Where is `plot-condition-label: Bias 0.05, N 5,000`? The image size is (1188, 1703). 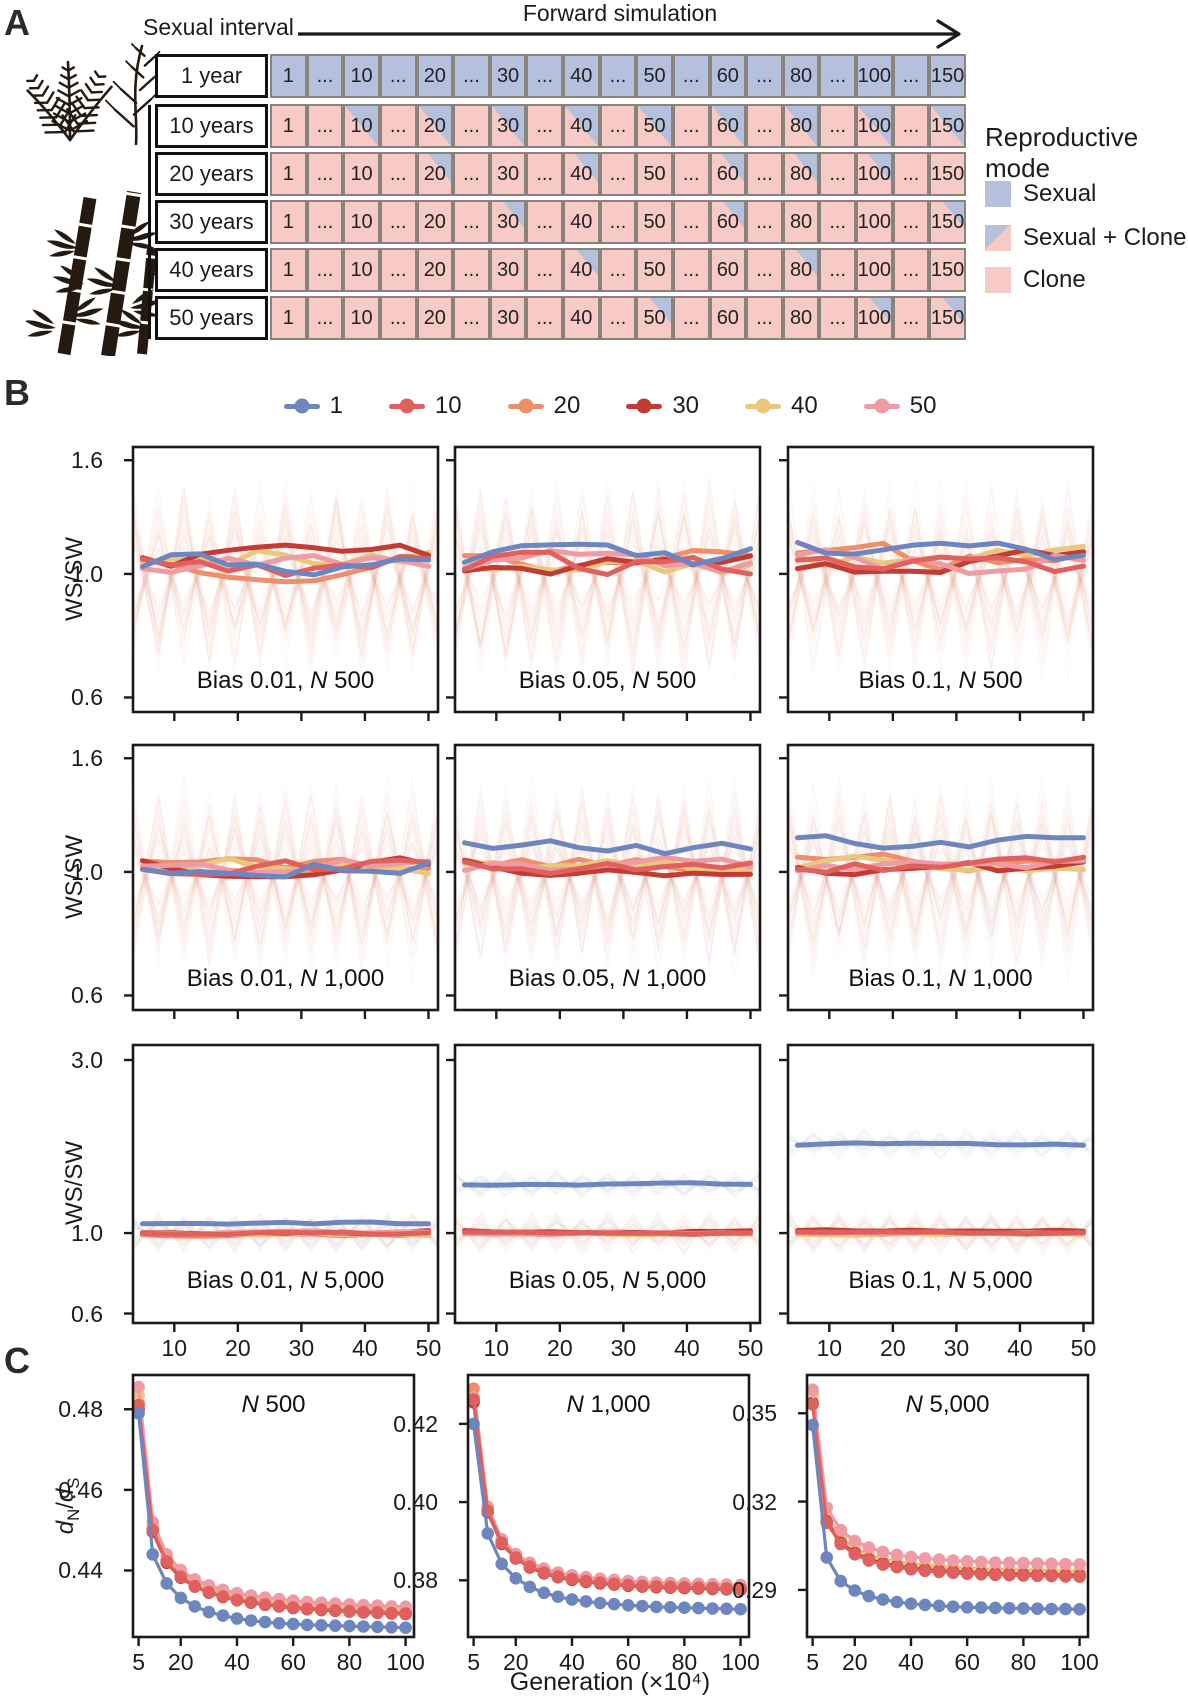
plot-condition-label: Bias 0.05, N 5,000 is located at coordinates (607, 1281).